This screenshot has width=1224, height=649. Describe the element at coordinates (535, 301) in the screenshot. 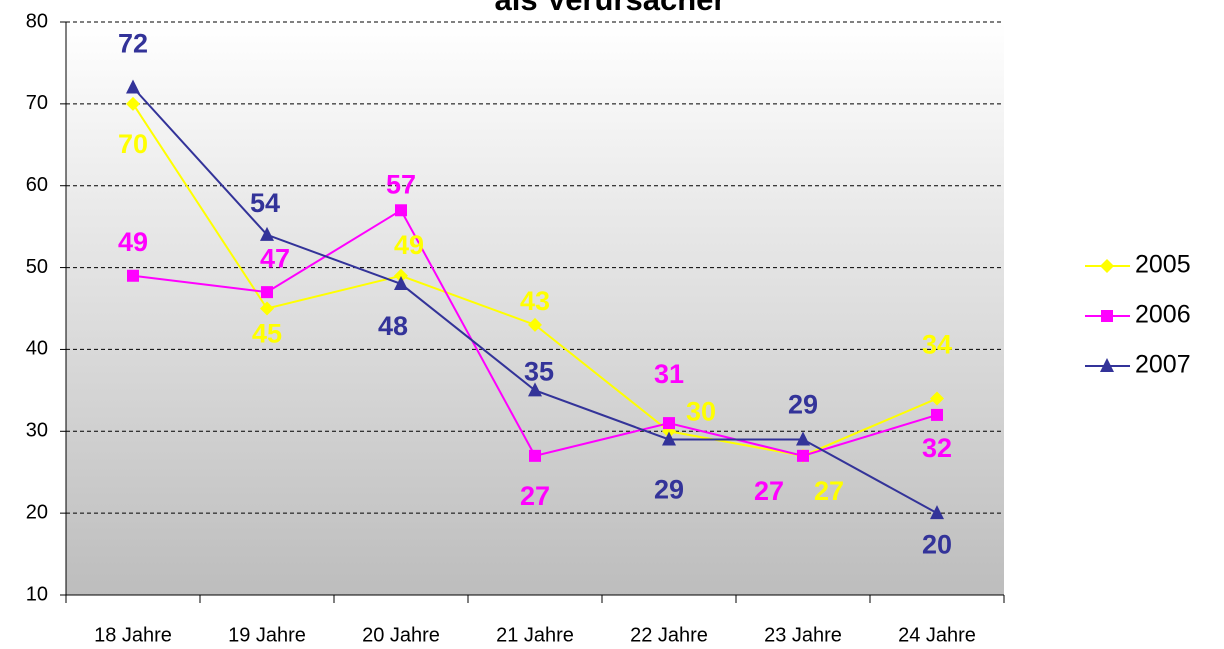

I see `data-label: 43` at that location.